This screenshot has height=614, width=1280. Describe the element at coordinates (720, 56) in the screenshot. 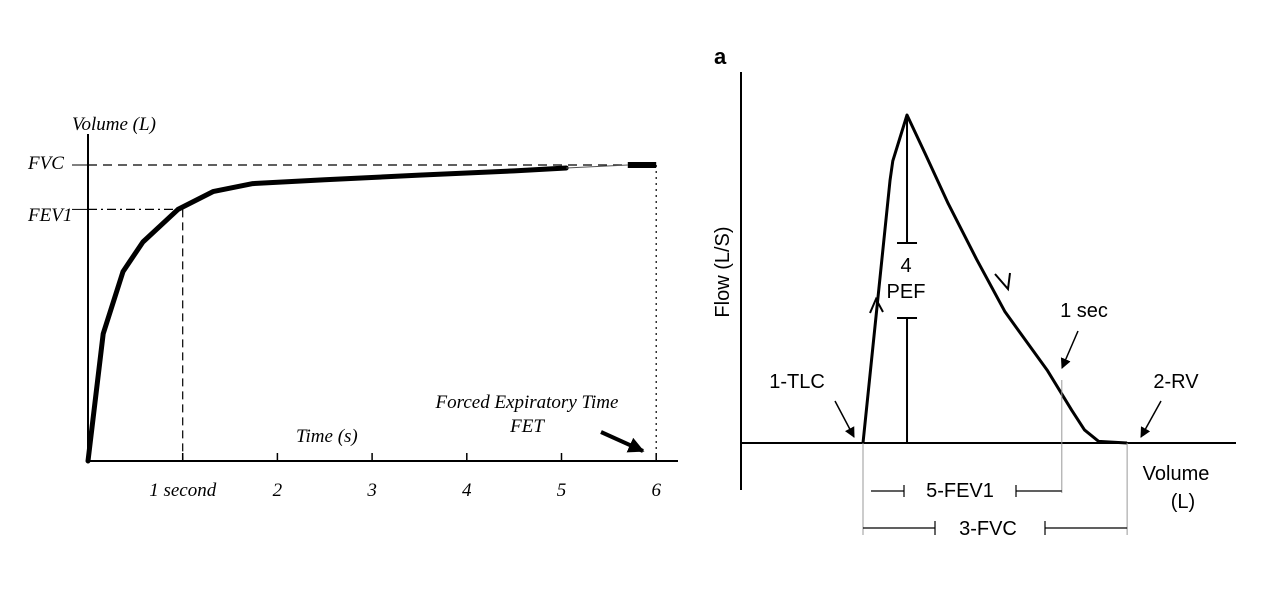

I see `panel-label: a` at that location.